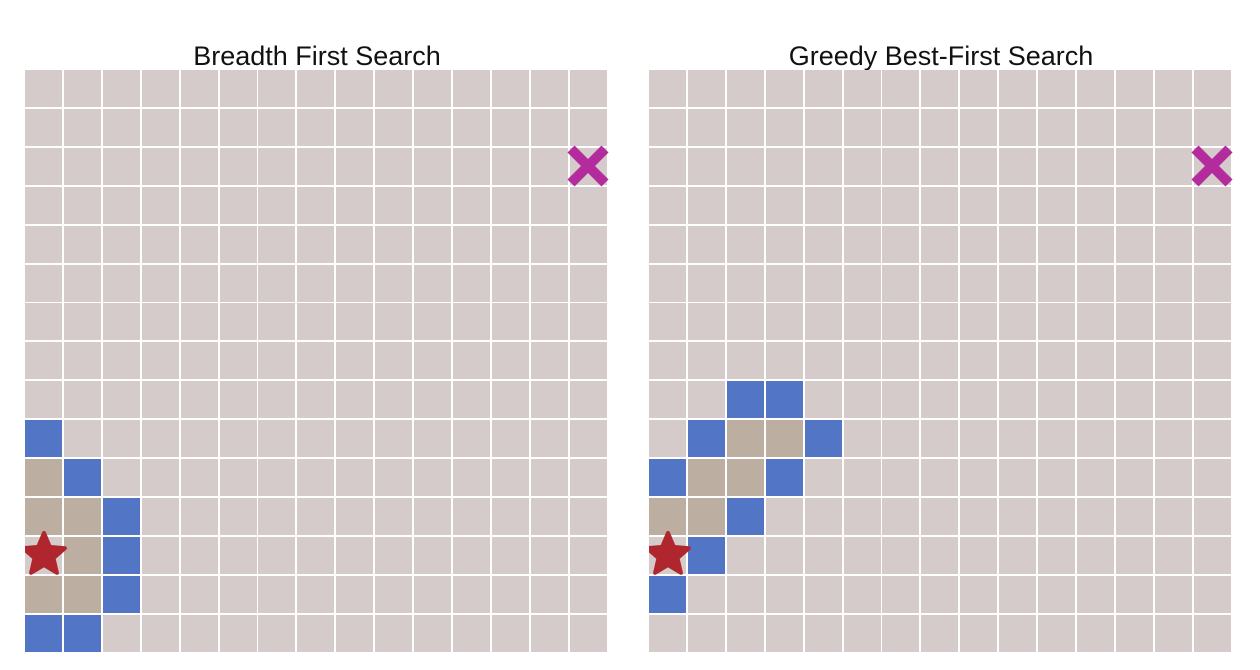 The width and height of the screenshot is (1260, 670). What do you see at coordinates (43, 594) in the screenshot?
I see `visited-cell` at bounding box center [43, 594].